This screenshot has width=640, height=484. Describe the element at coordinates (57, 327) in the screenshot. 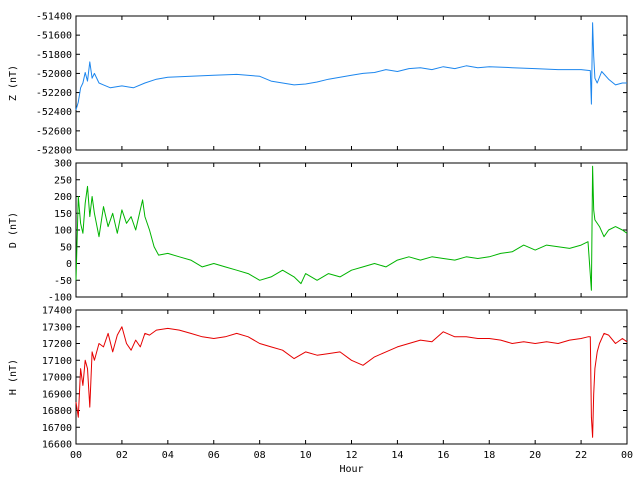

I see `y-tick-label-2-1: 17300` at that location.